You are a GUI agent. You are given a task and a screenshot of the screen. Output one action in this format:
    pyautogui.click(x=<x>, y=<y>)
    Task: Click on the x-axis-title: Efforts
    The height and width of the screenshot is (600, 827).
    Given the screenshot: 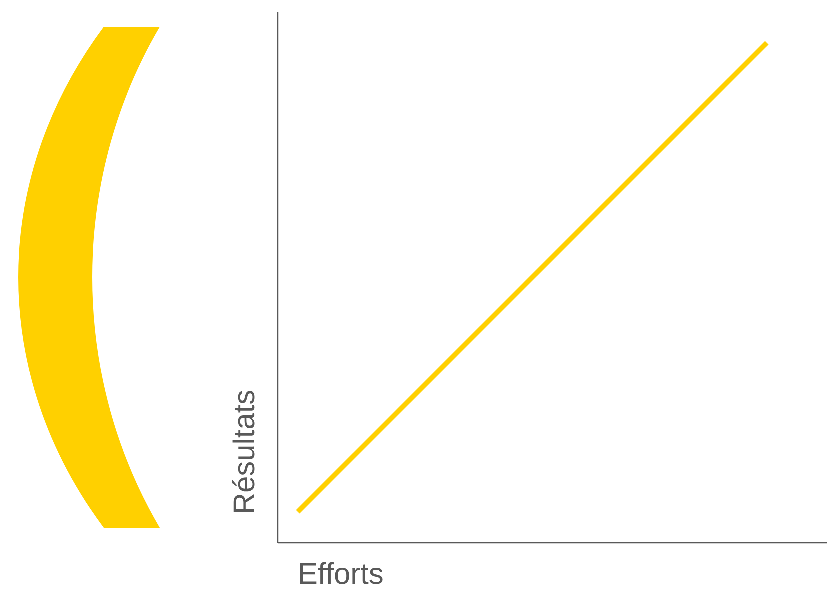 What is the action you would take?
    pyautogui.click(x=341, y=573)
    